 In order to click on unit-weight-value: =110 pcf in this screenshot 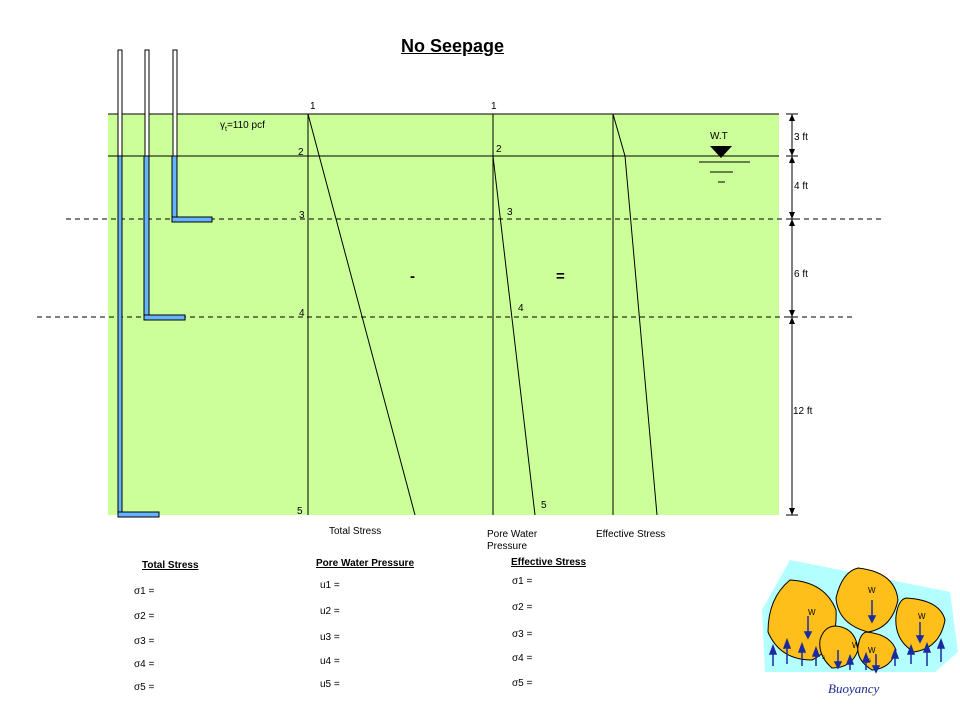, I will do `click(245, 125)`.